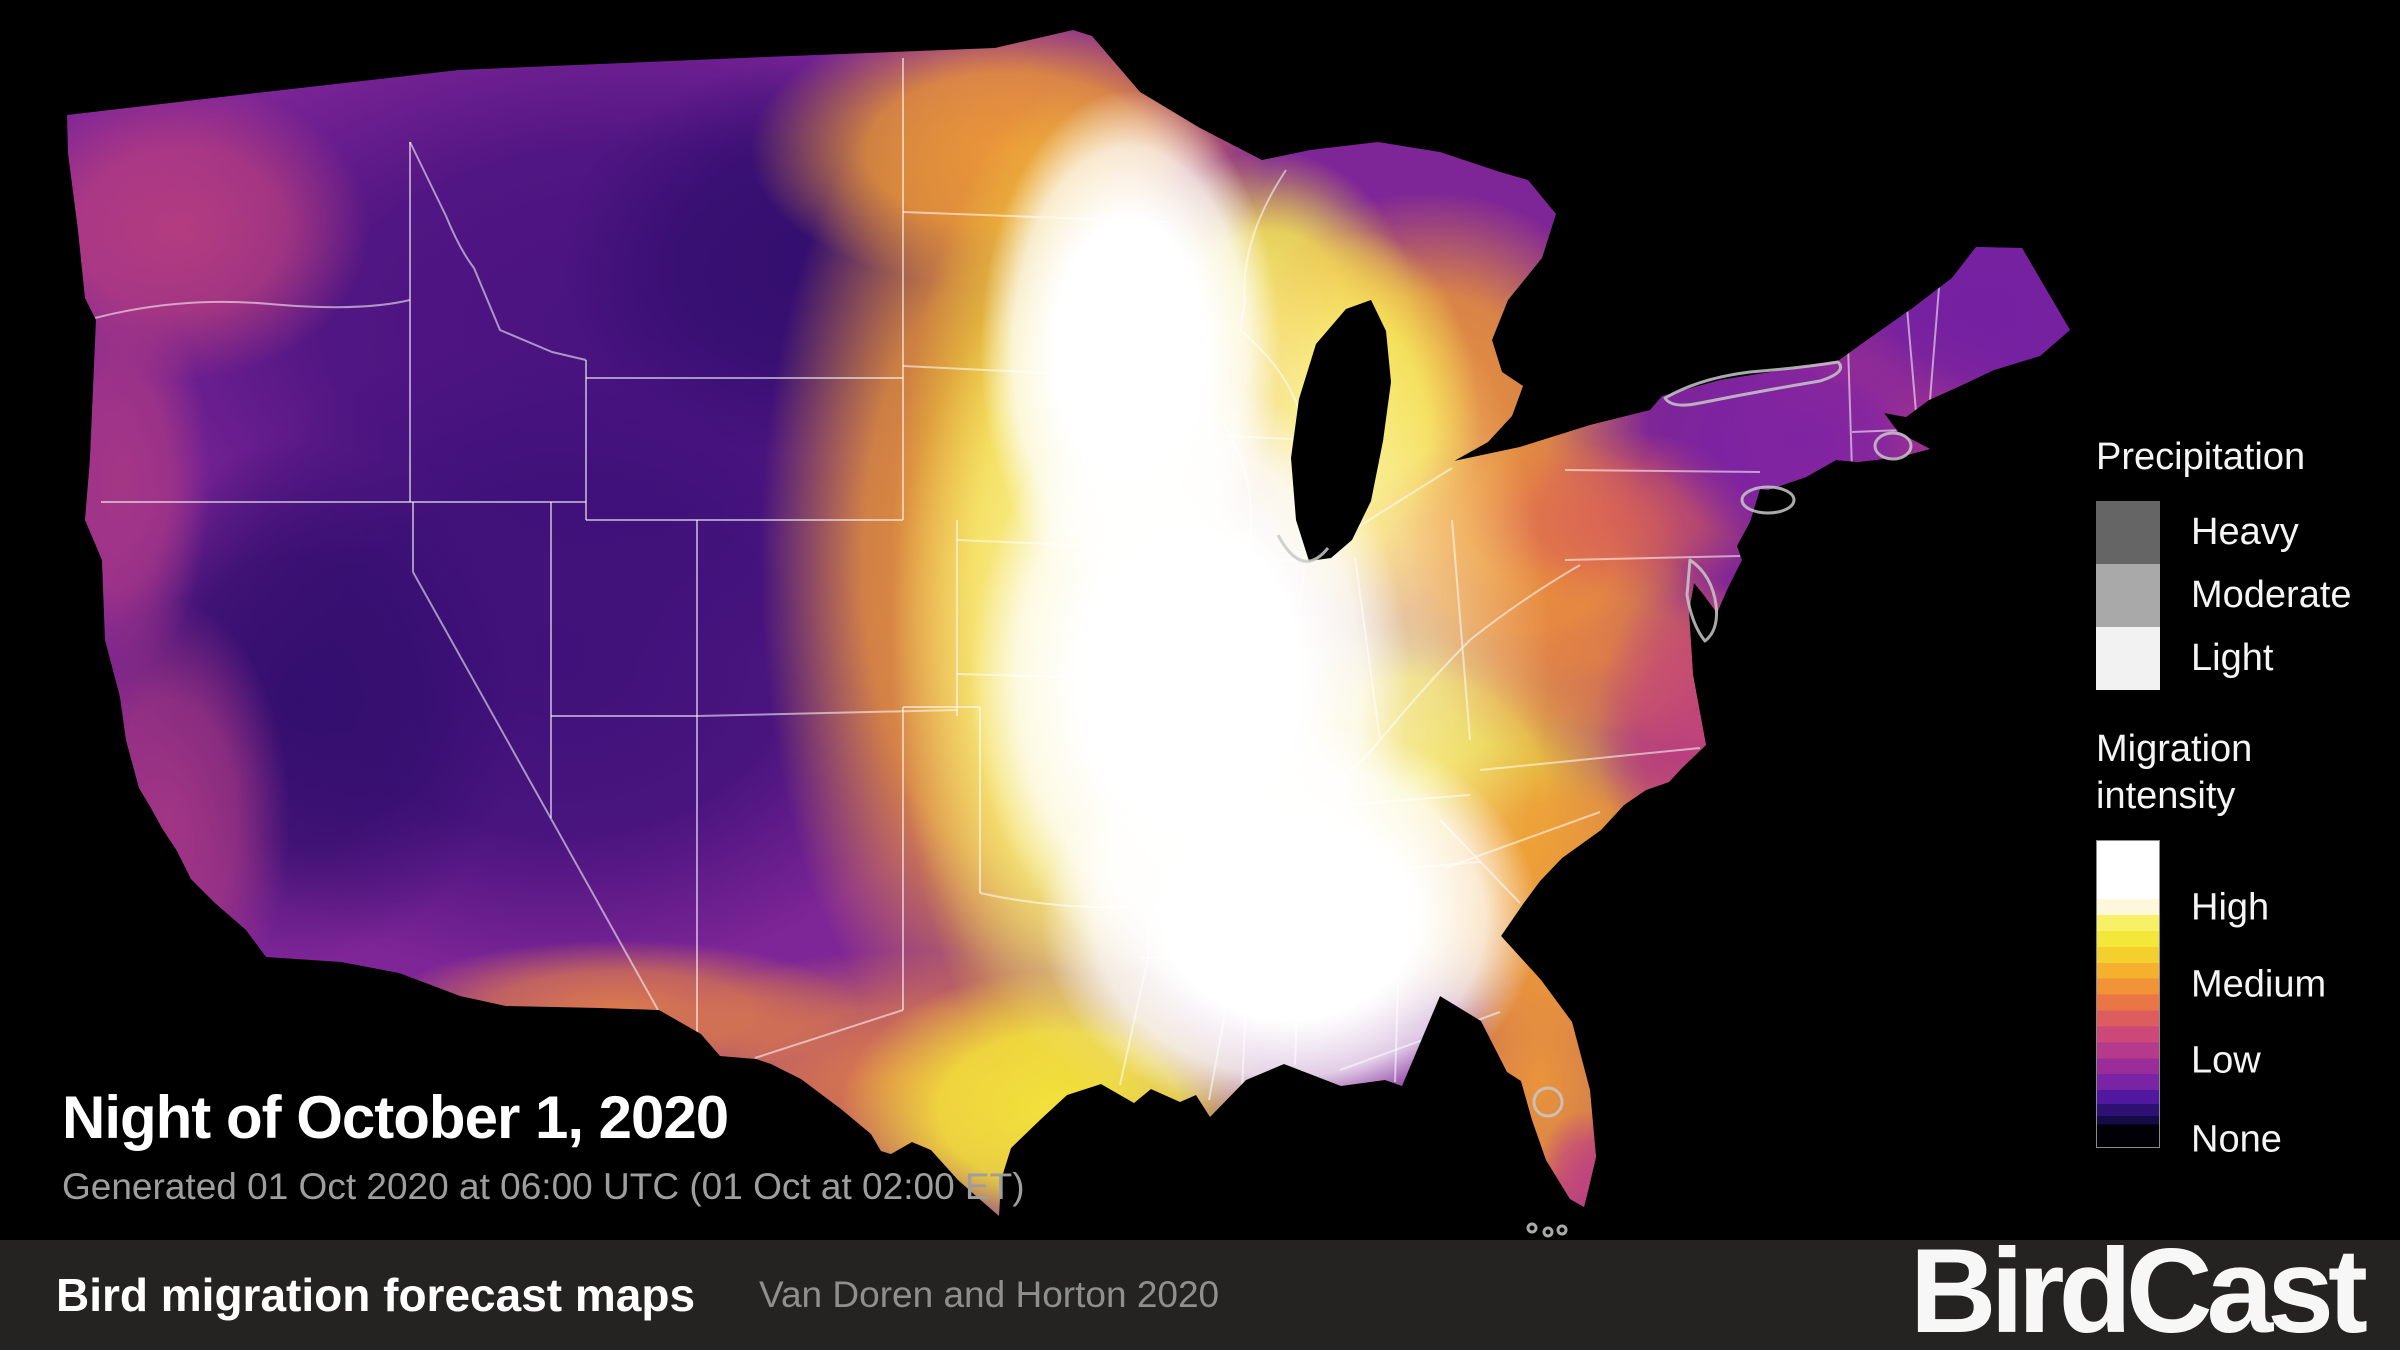  Describe the element at coordinates (2232, 658) in the screenshot. I see `precip-label: Light` at that location.